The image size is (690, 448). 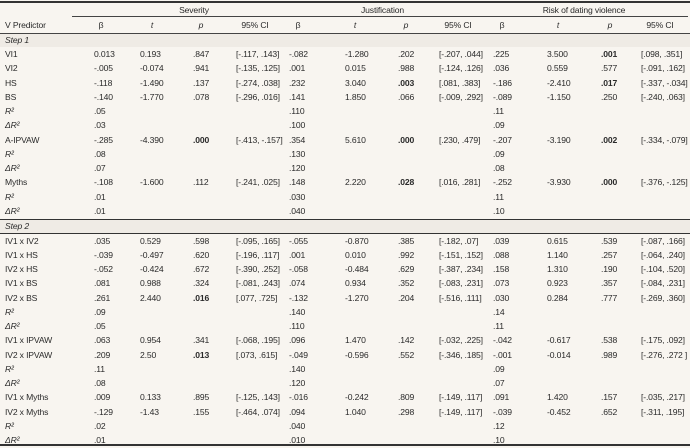 What do you see at coordinates (100, 196) in the screenshot?
I see `sev-beta-cell: .01` at bounding box center [100, 196].